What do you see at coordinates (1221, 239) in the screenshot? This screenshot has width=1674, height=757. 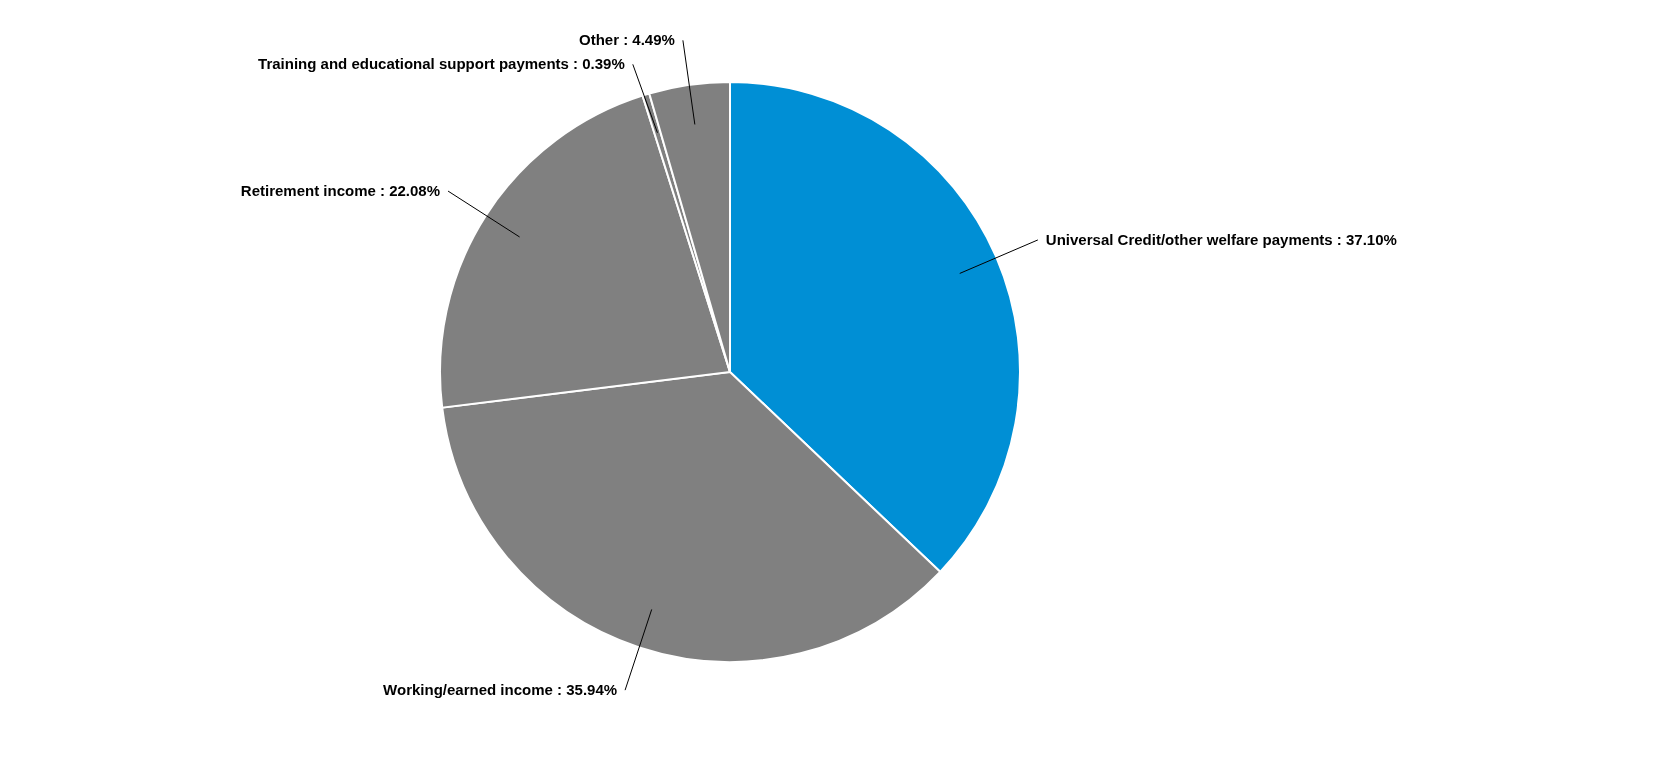 I see `slice-label: Universal Credit/other welfare payments : 37.10%` at bounding box center [1221, 239].